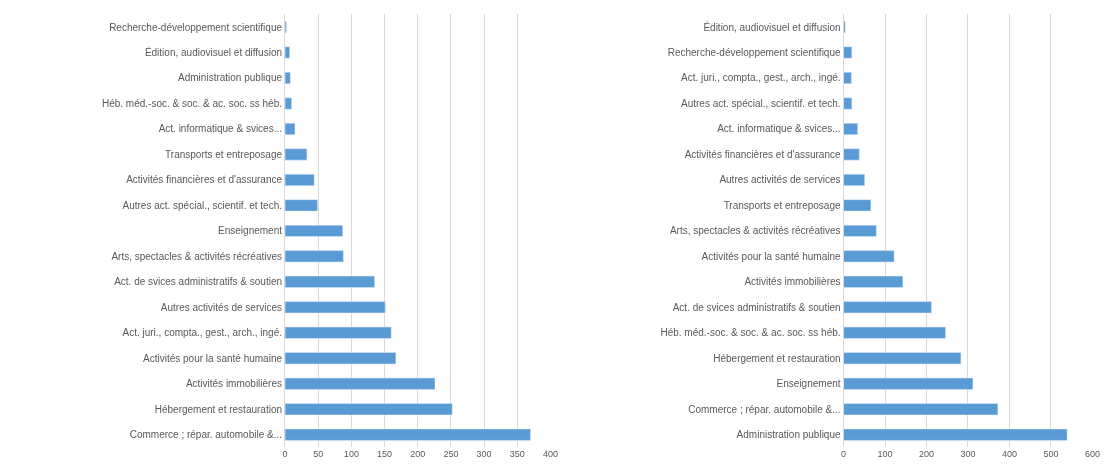 This screenshot has width=1117, height=476. Describe the element at coordinates (517, 454) in the screenshot. I see `x-tick-label: 350` at that location.